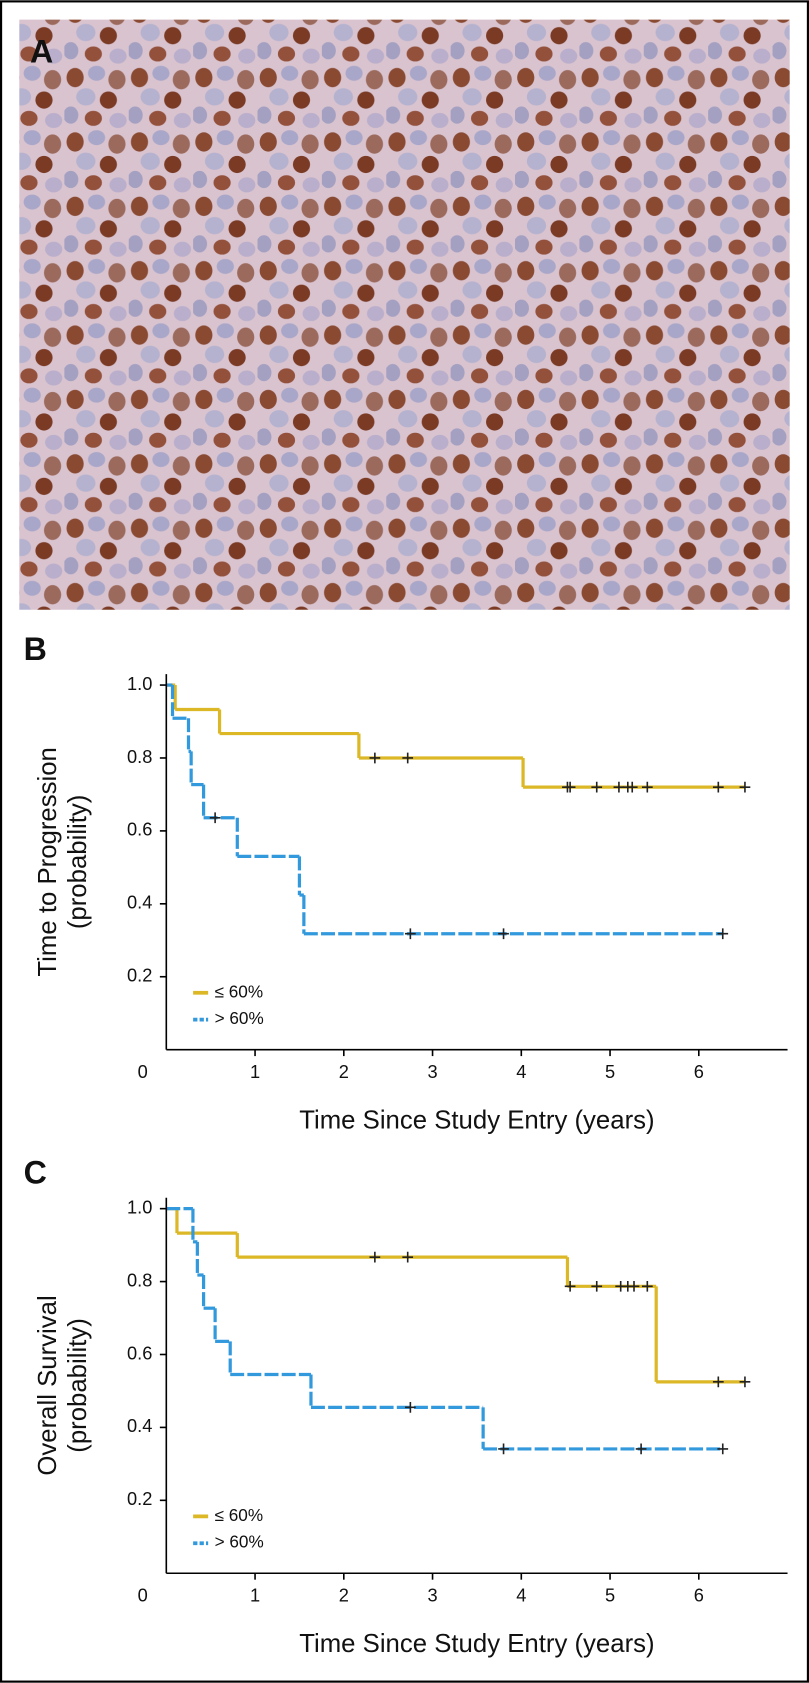 This screenshot has width=809, height=1683. I want to click on y-axis-title: Overall Survival, so click(48, 1385).